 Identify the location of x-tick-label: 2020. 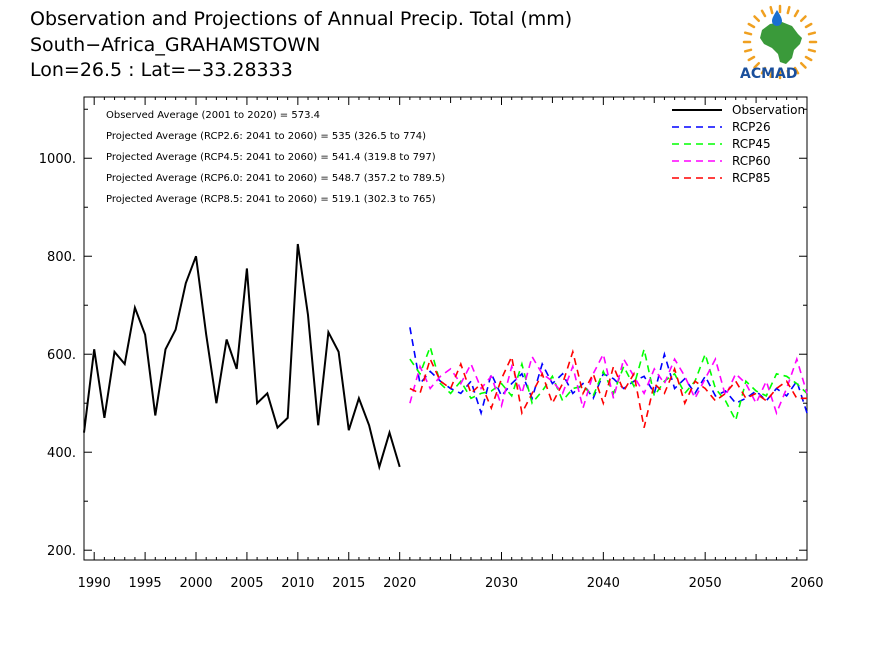
(399, 583).